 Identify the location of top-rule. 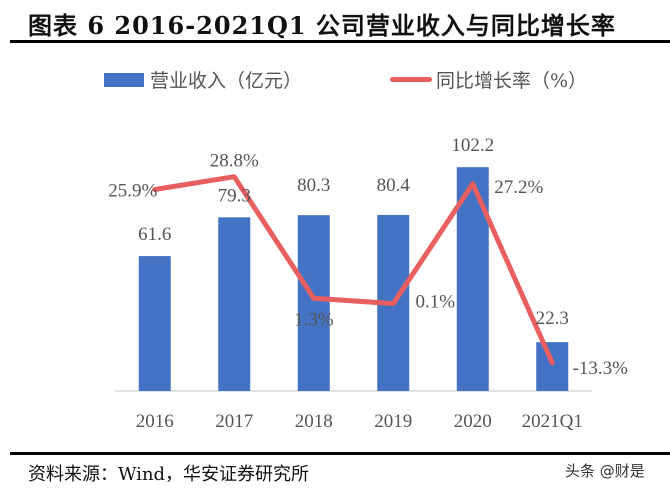
(340, 41).